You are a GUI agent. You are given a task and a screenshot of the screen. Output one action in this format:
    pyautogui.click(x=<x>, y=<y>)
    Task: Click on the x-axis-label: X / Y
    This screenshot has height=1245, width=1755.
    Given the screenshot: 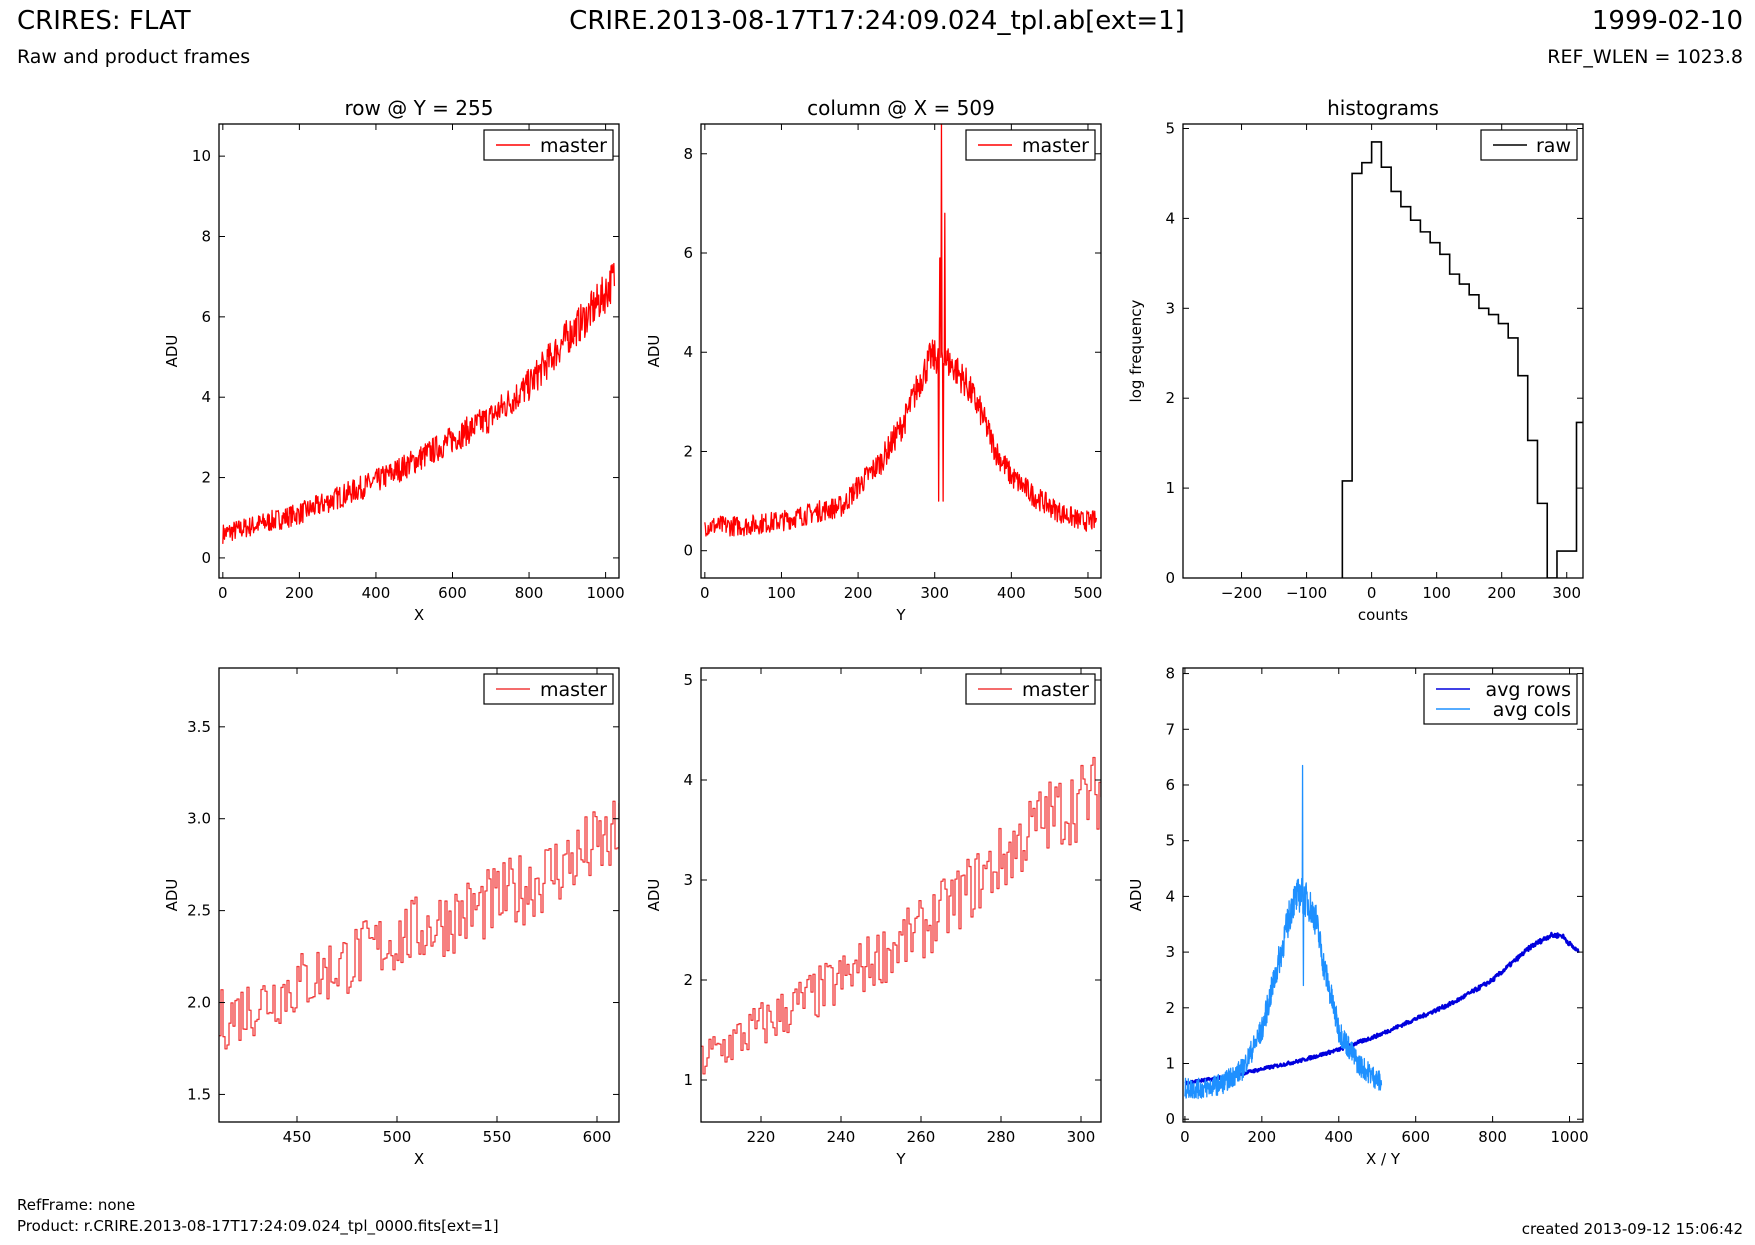 What is the action you would take?
    pyautogui.click(x=1383, y=1159)
    